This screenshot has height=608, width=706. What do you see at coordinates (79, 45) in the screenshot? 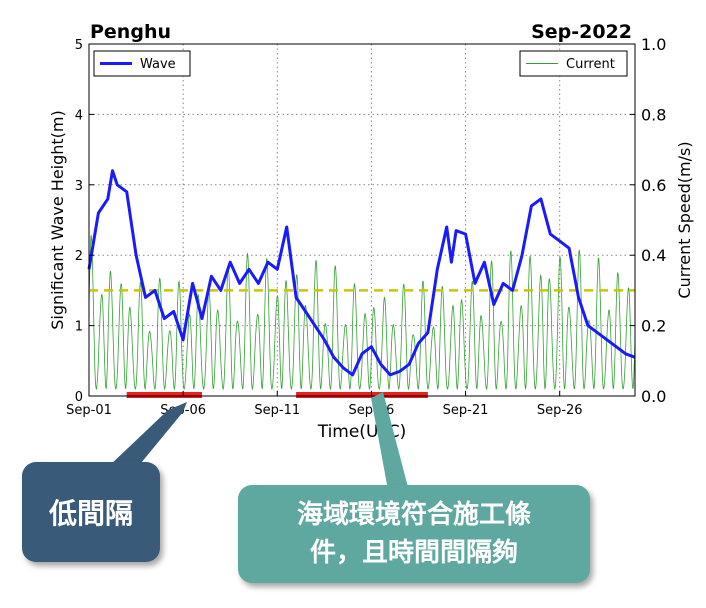
I see `y-left-tick-label: 5` at bounding box center [79, 45].